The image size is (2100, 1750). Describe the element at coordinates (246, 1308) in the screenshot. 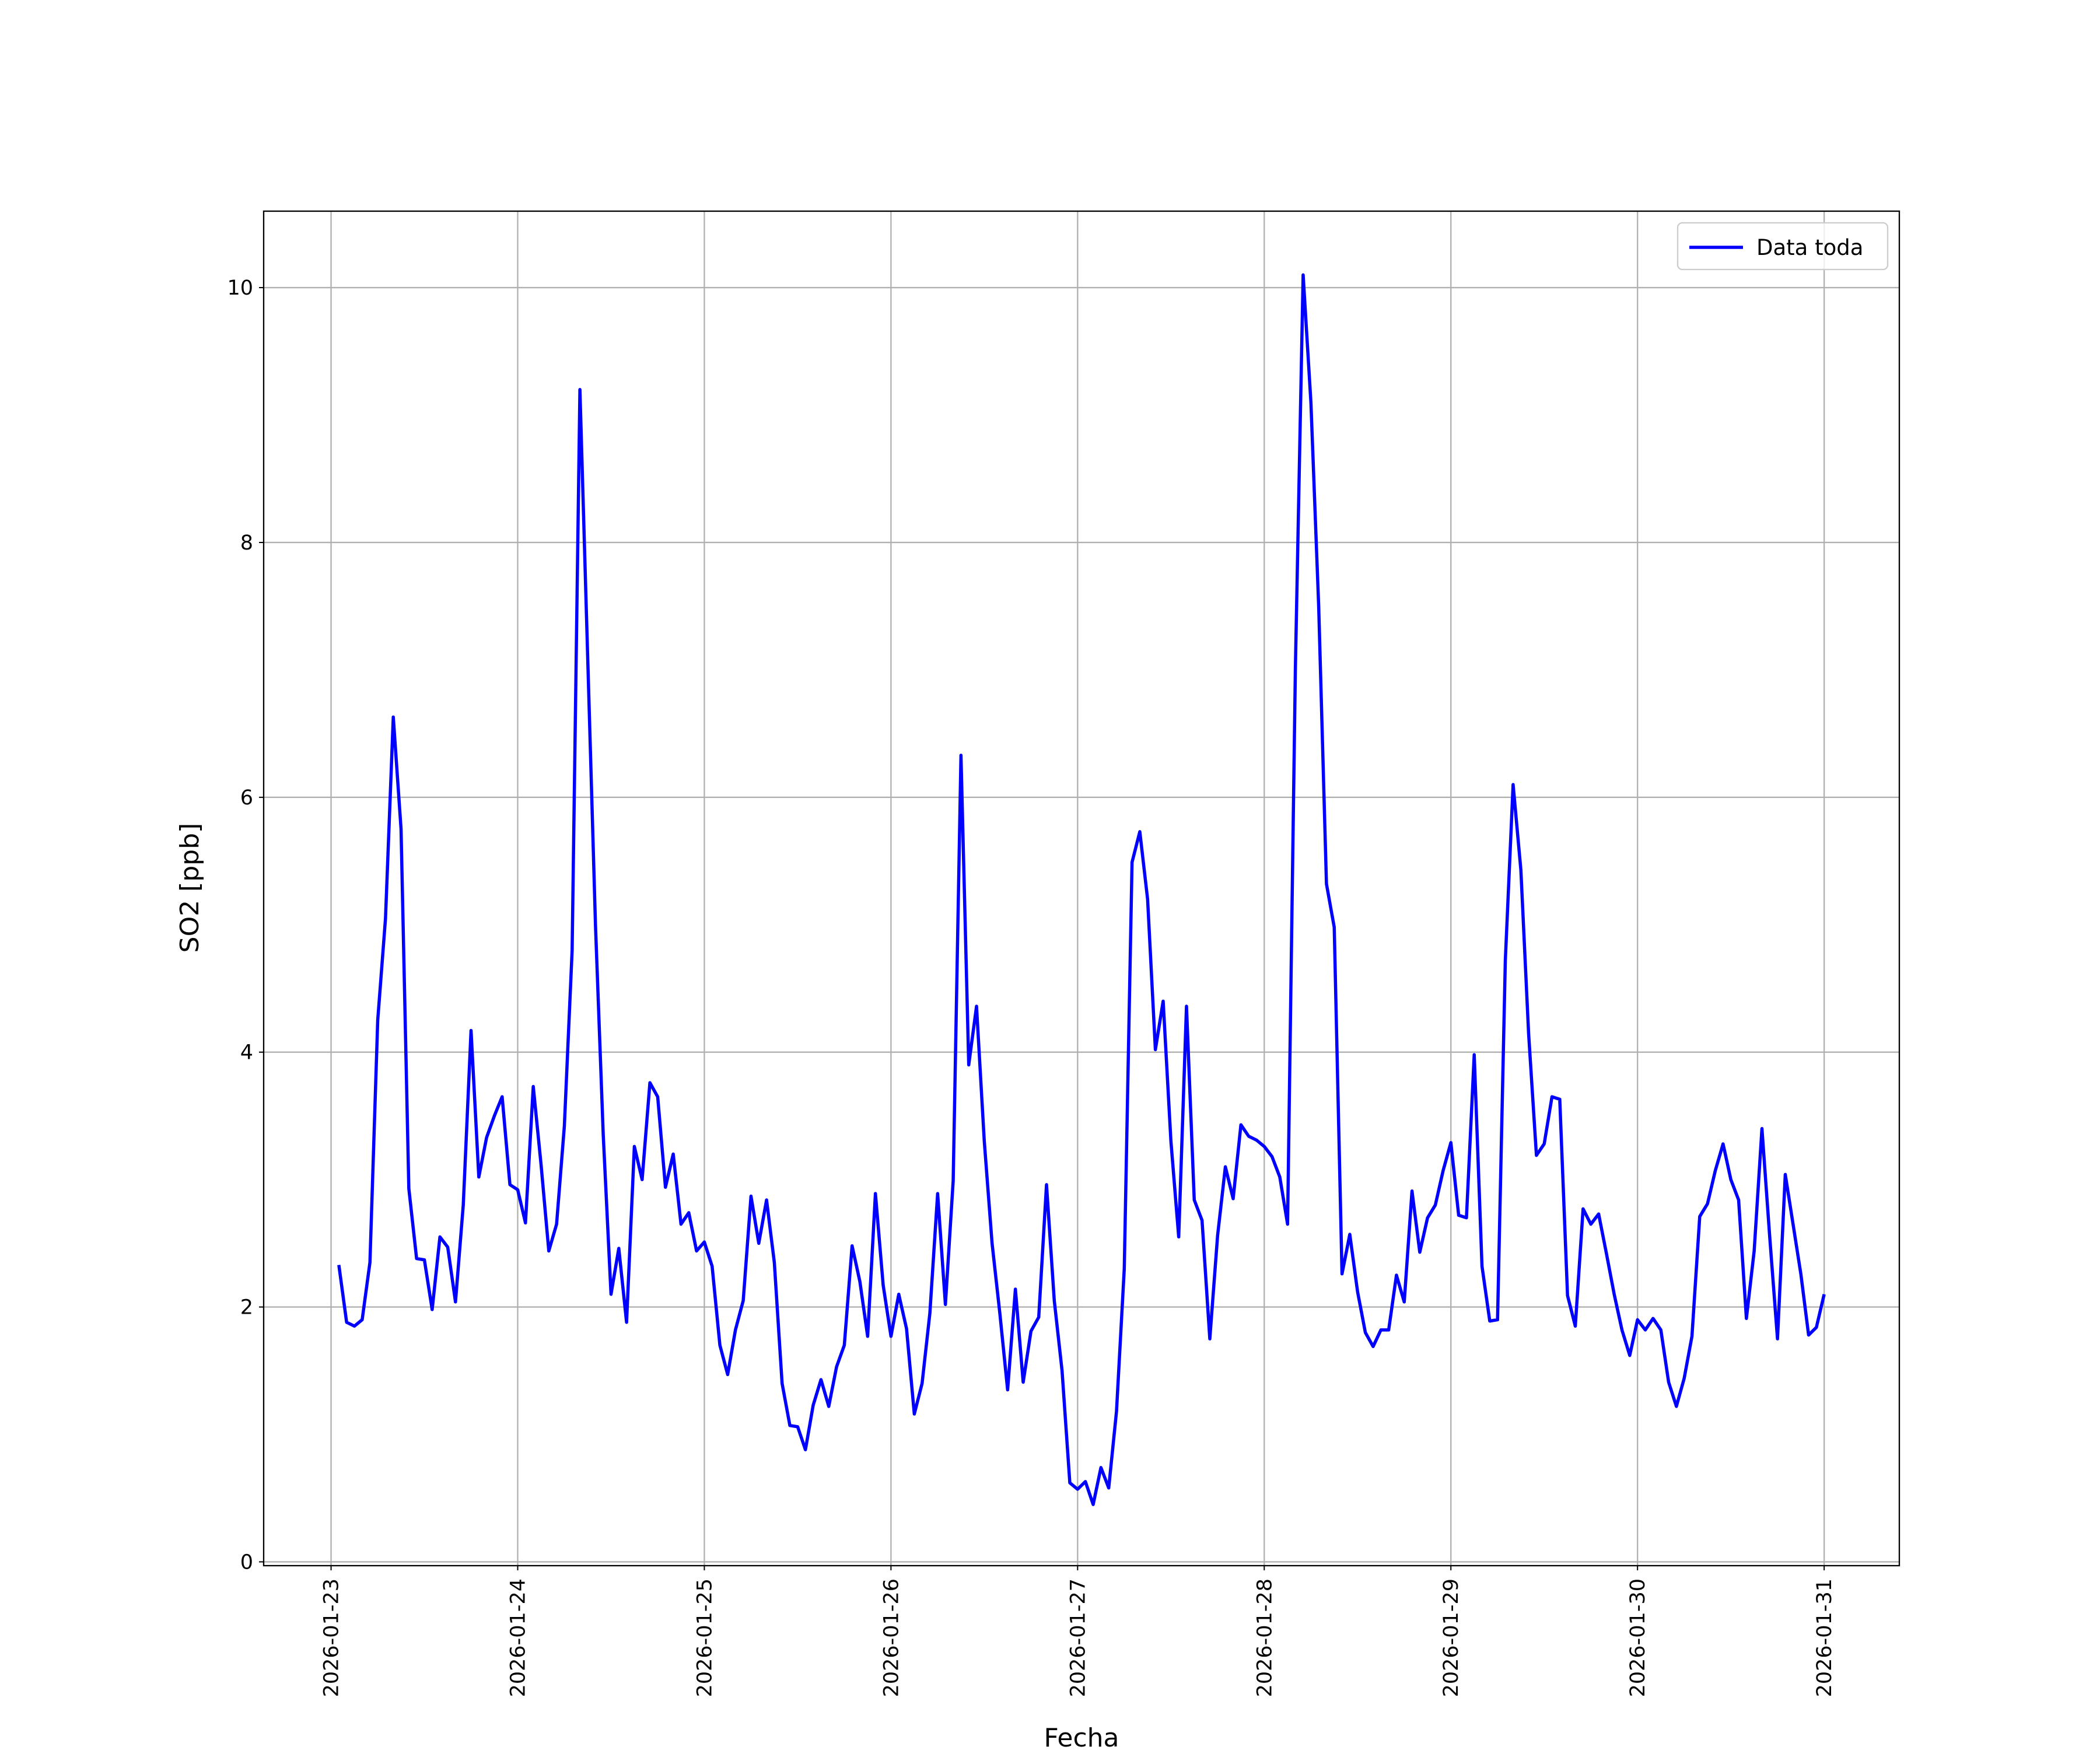

I see `y-tick-label: 2` at that location.